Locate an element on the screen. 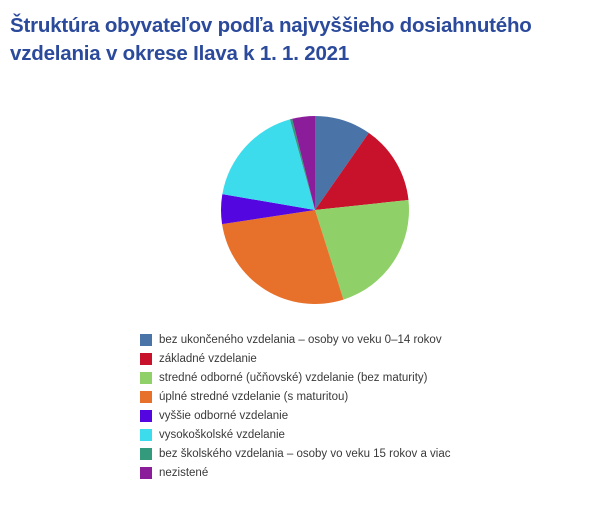 This screenshot has width=609, height=525. legend-item-4: úplné stredné vzdelanie (s maturitou) is located at coordinates (295, 396).